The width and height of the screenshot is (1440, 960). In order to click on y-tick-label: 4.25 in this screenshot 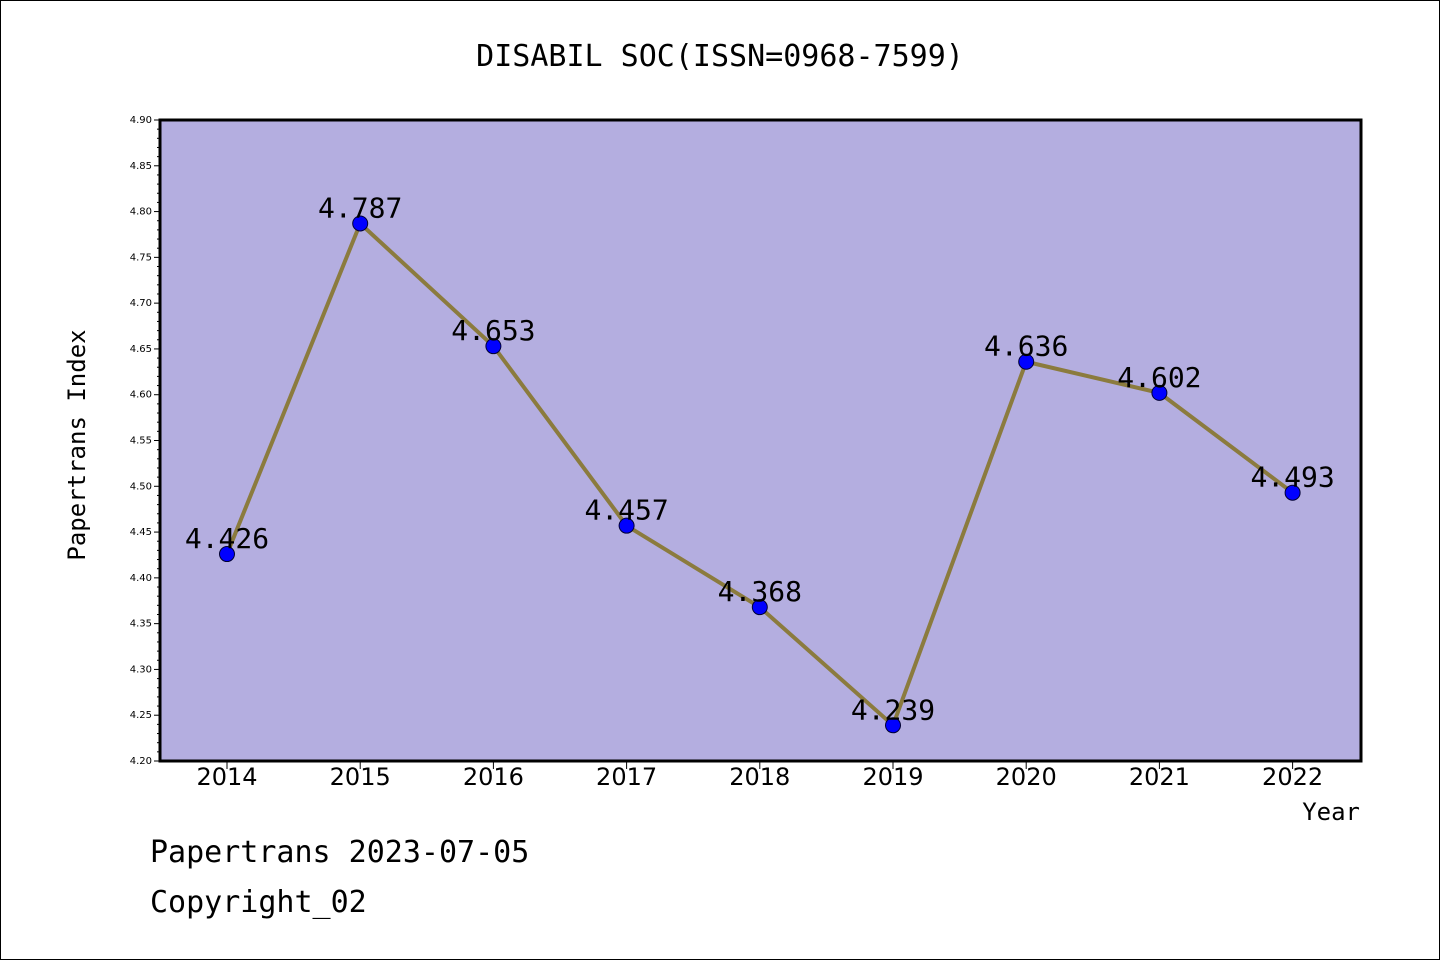, I will do `click(141, 715)`.